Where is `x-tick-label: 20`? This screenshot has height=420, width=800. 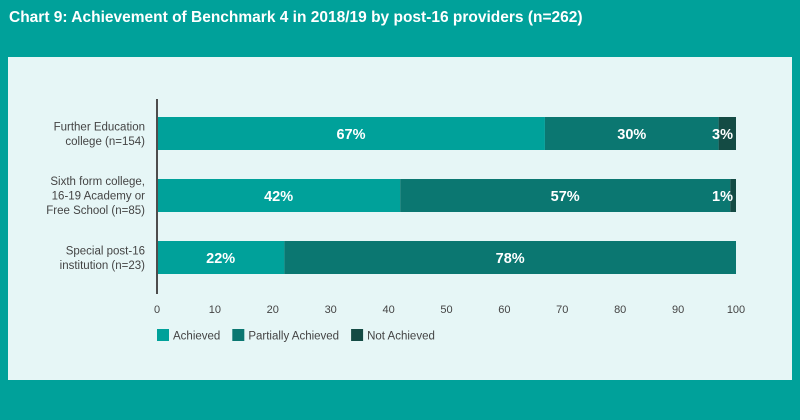
x-tick-label: 20 is located at coordinates (273, 310).